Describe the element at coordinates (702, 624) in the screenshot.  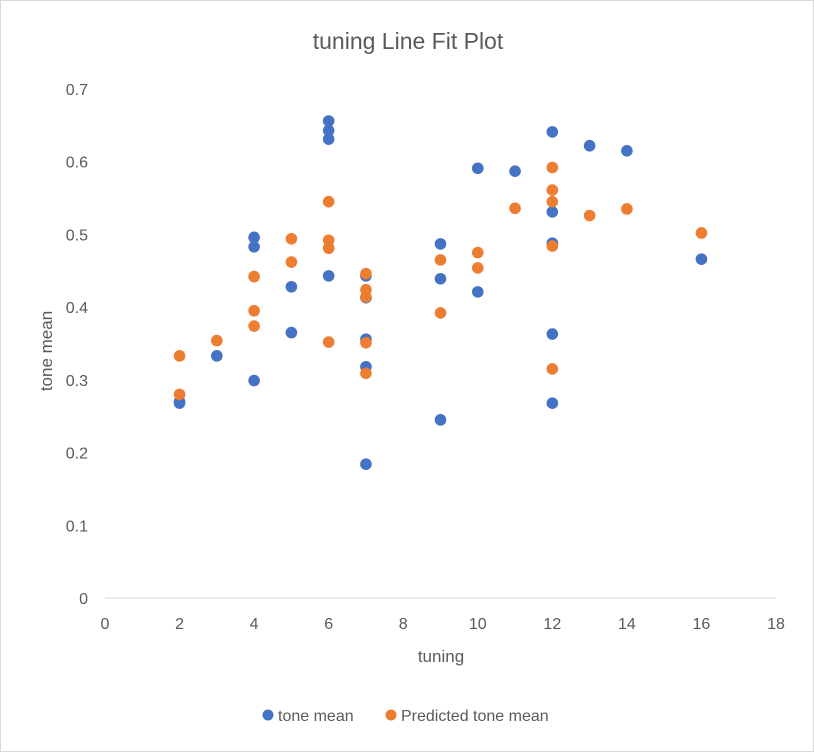
I see `x-tick-label: 16` at that location.